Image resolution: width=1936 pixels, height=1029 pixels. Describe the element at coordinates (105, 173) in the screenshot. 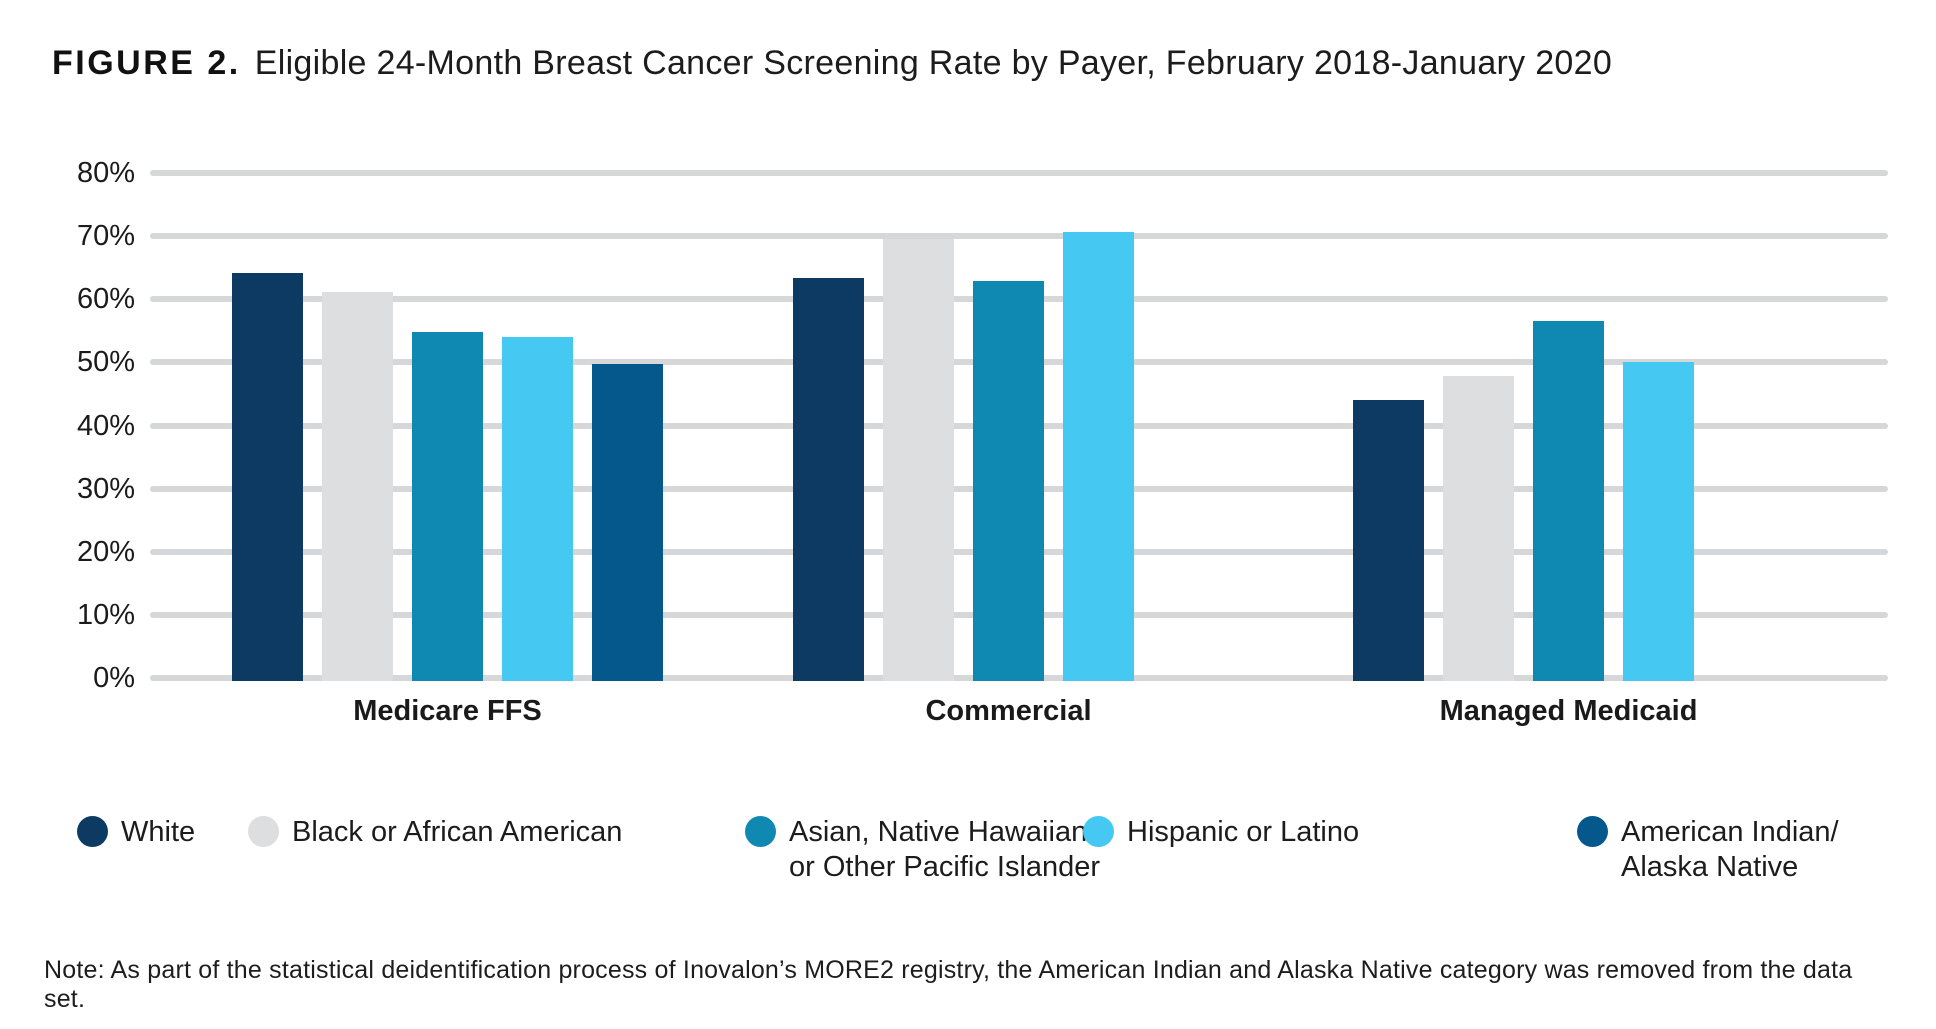

I see `y-tick-80: 80%` at that location.